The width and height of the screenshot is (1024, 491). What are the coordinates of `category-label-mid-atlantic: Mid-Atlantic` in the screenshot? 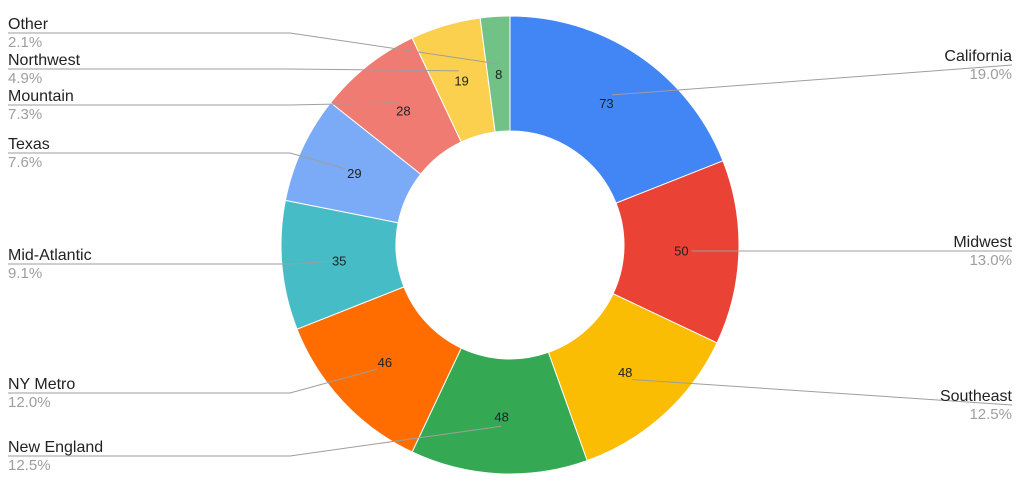 It's located at (50, 255).